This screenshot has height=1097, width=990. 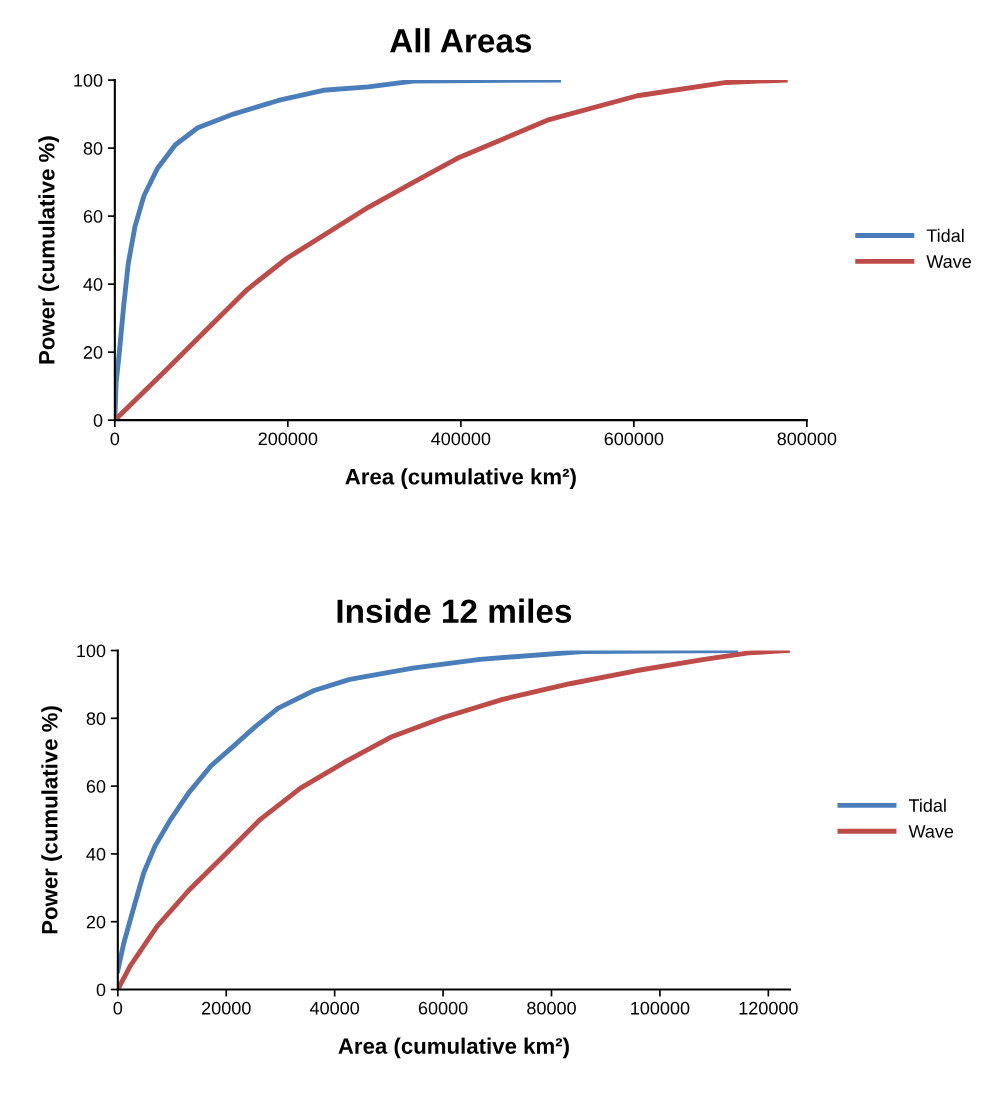 I want to click on x-tick-label: 400000, so click(x=461, y=439).